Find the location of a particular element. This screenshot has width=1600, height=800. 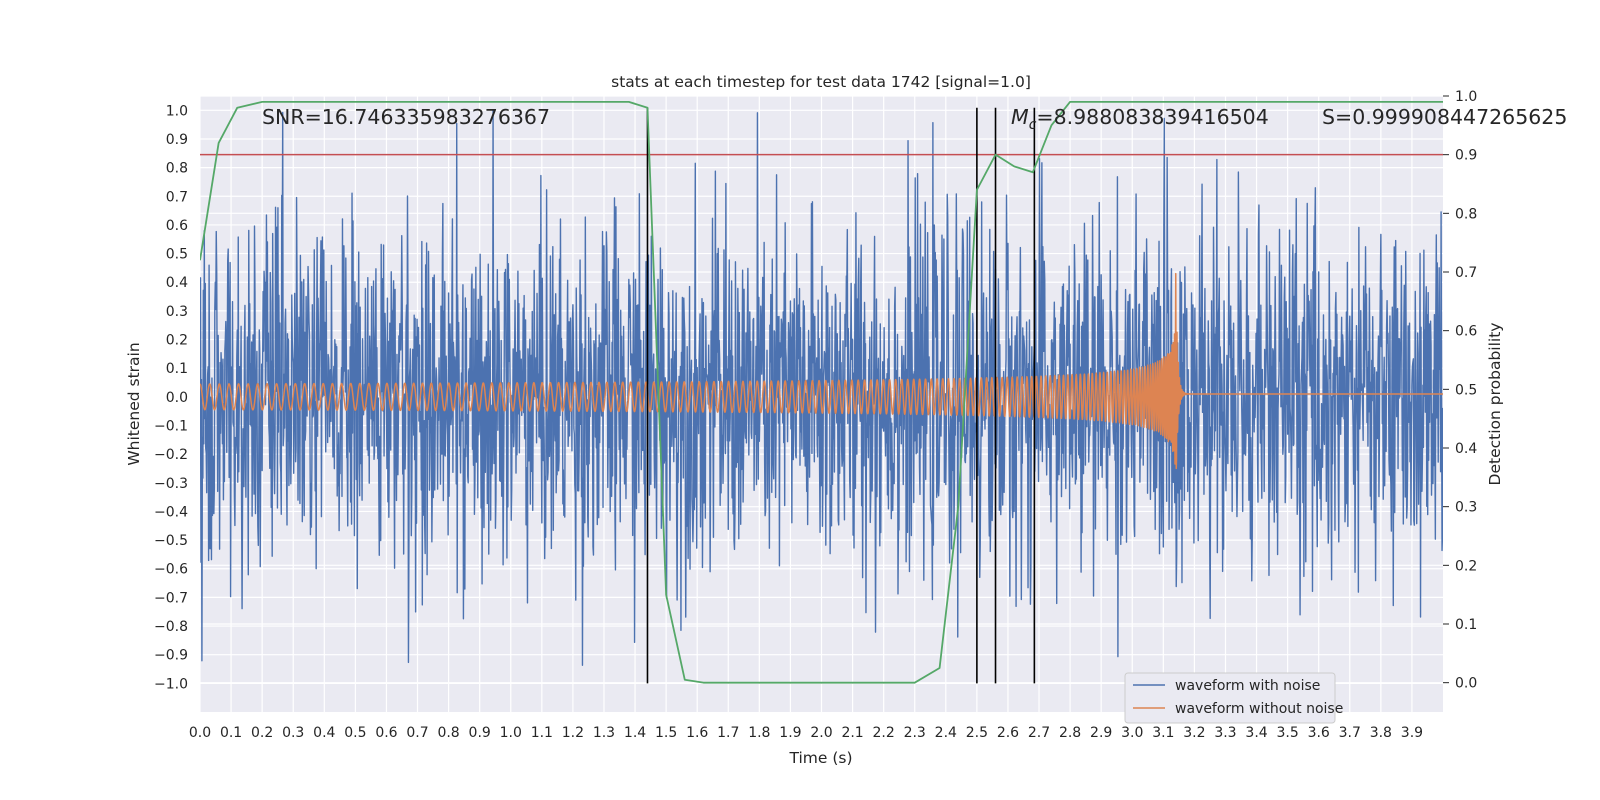

x-tick-label: 0.4 is located at coordinates (324, 733).